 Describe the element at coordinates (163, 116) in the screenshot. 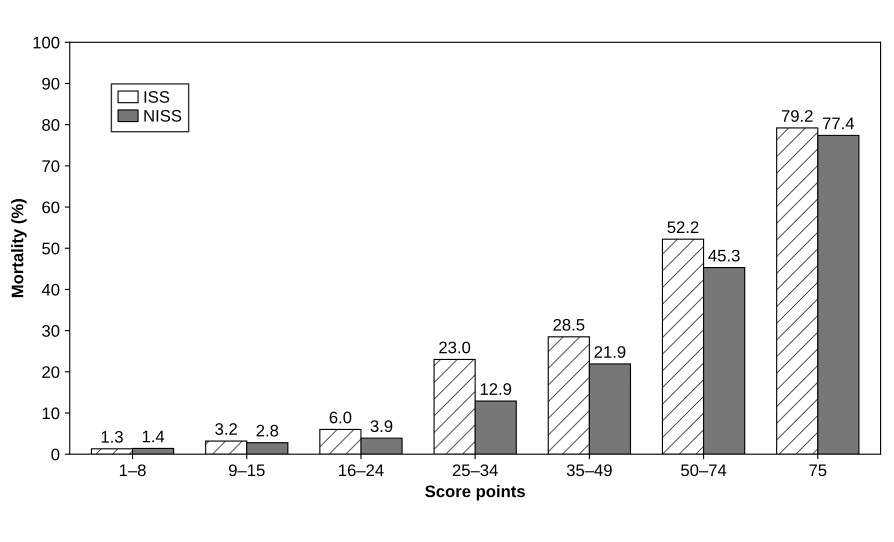

I see `legend-label: NISS` at that location.